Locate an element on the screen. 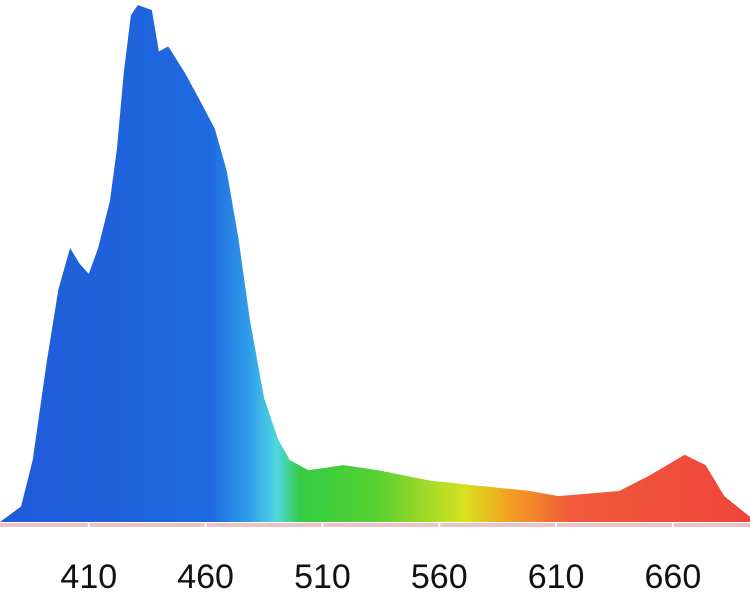 This screenshot has width=750, height=607. x-tick-label: 510 is located at coordinates (322, 577).